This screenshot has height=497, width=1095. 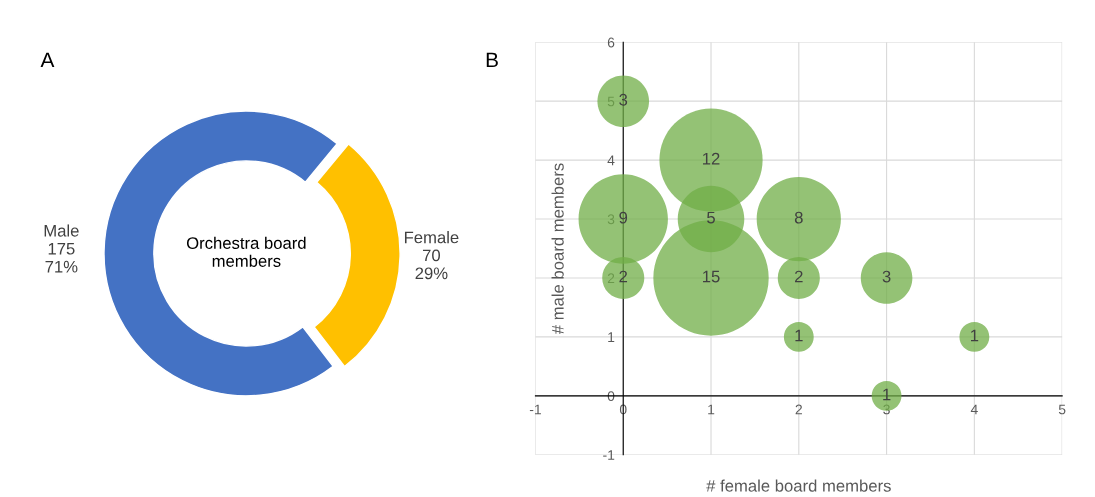 I want to click on y-axis-title: # male board members, so click(x=557, y=249).